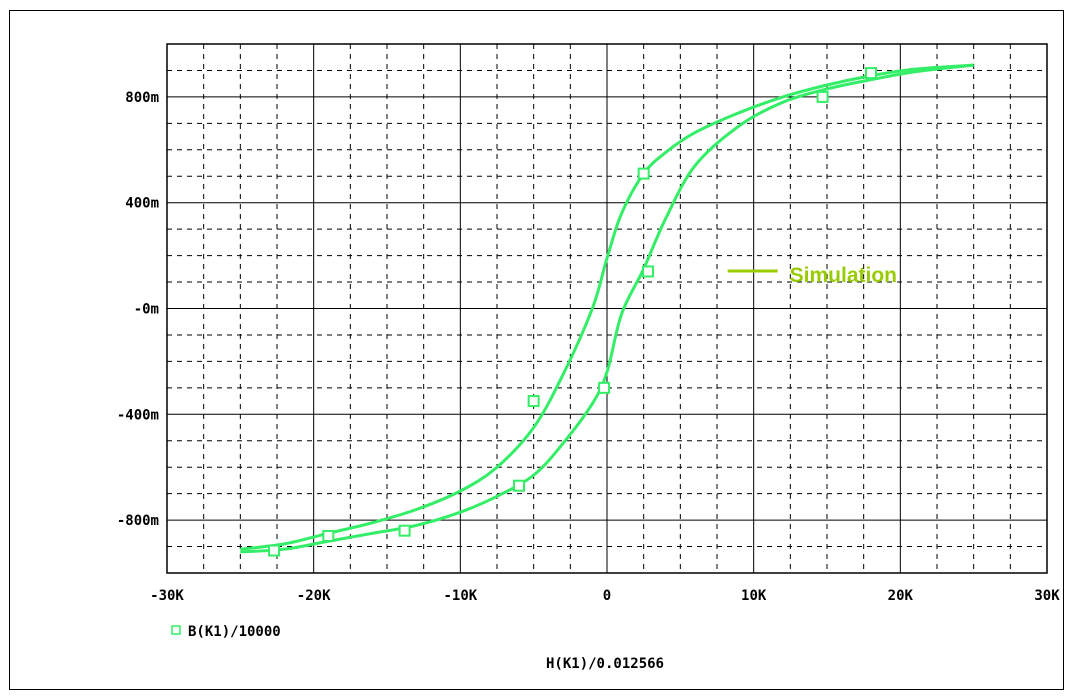  What do you see at coordinates (754, 596) in the screenshot?
I see `x-tick-label: 10K` at bounding box center [754, 596].